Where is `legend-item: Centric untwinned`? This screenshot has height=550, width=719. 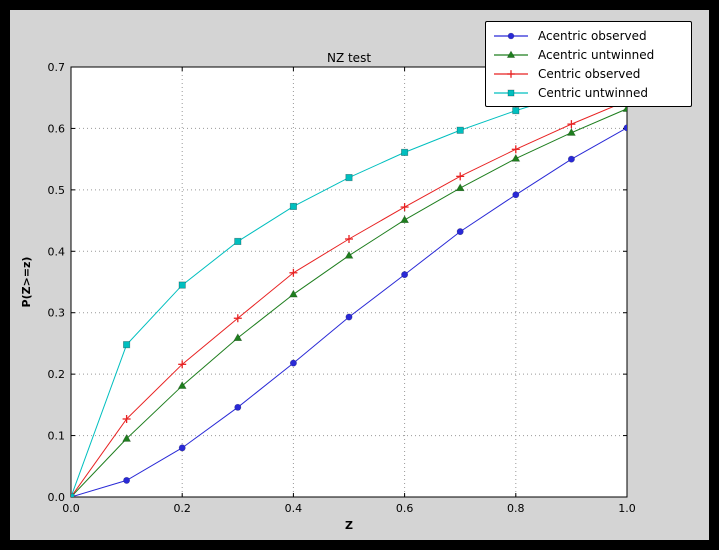
legend-item: Centric untwinned is located at coordinates (588, 92).